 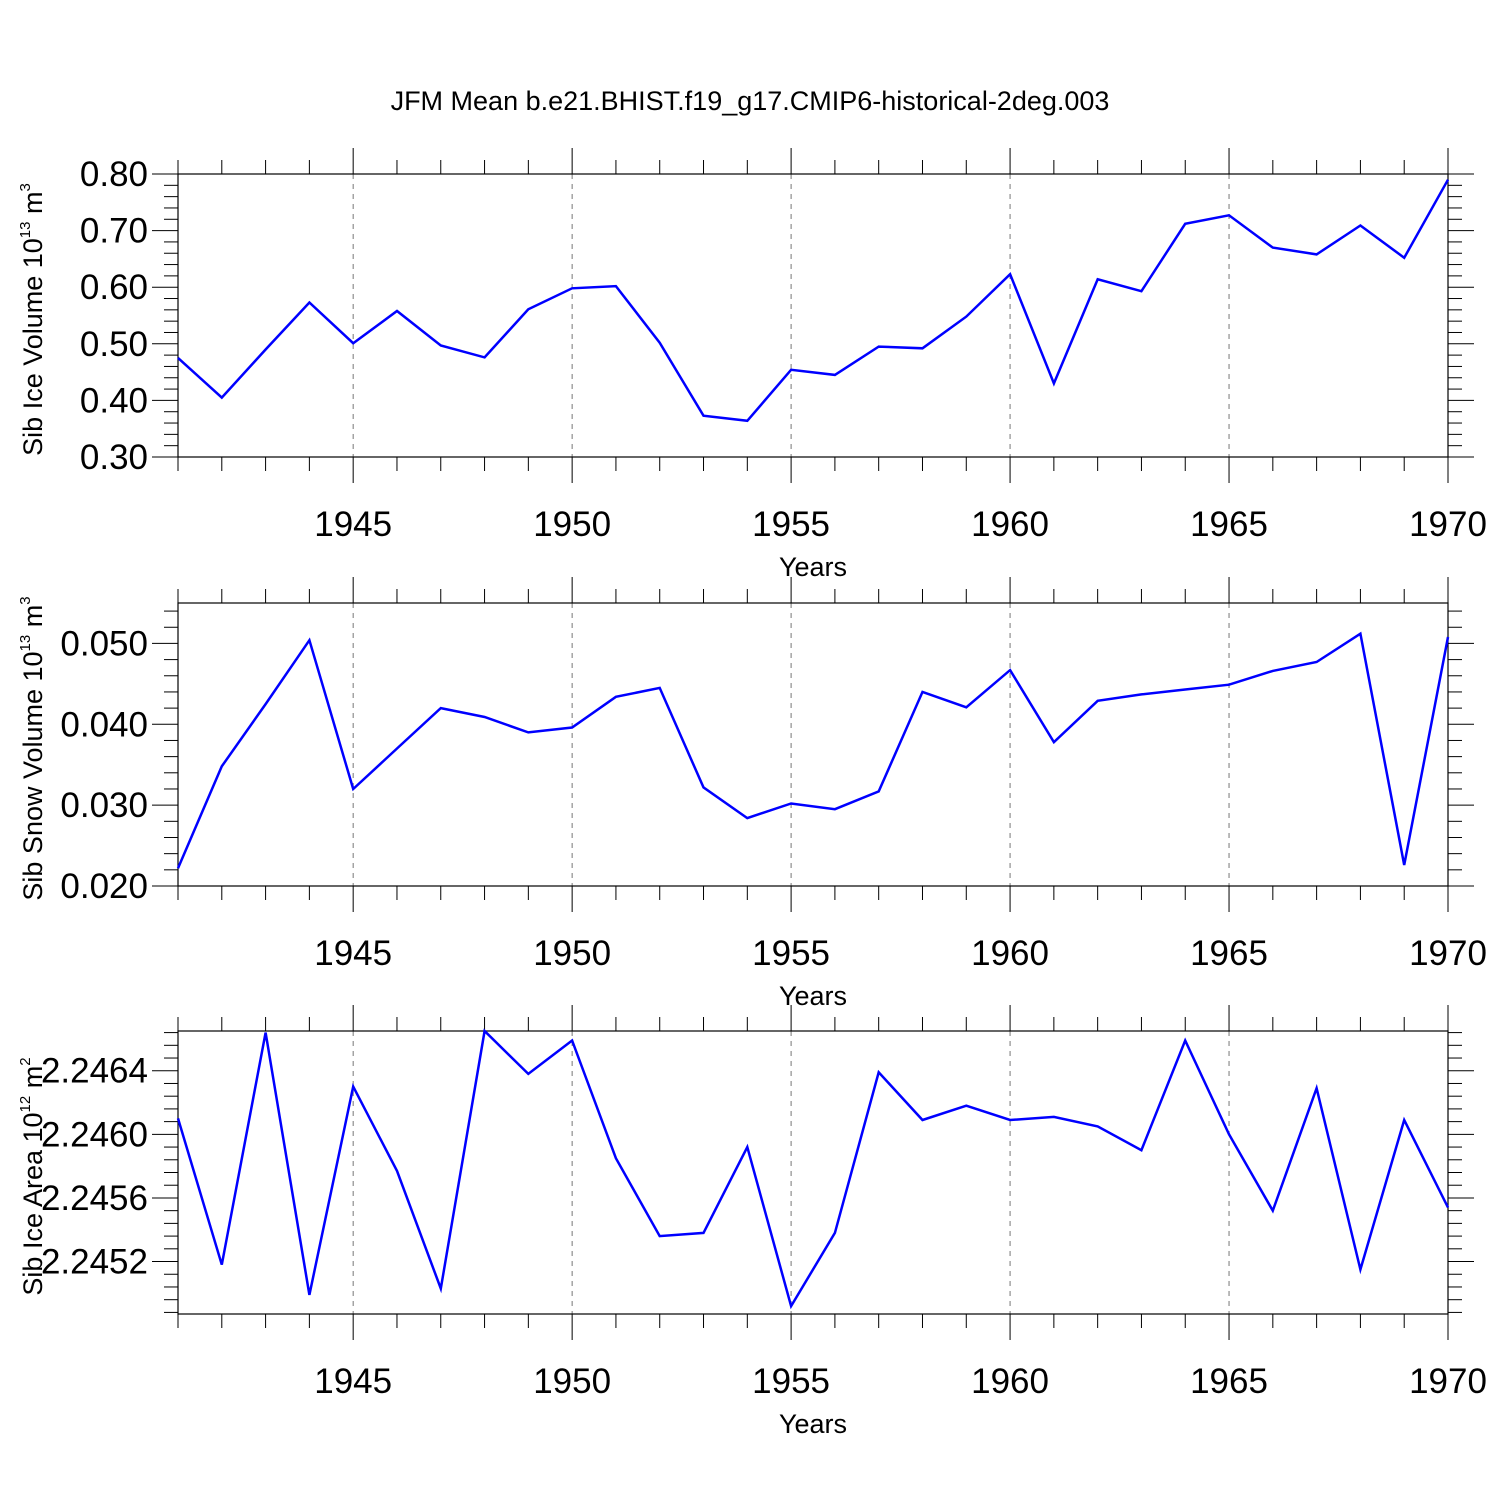 I want to click on y-axis-title: Sib Snow Volume 1013 m3, so click(x=32, y=748).